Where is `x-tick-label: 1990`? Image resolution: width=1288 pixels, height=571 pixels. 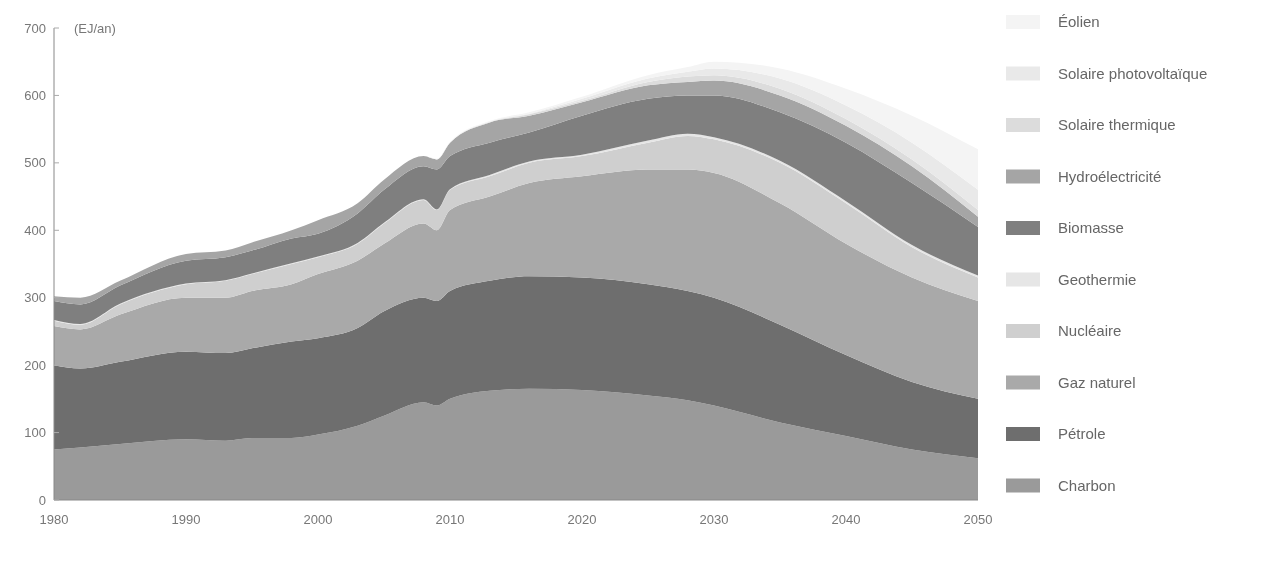
x-tick-label: 1990 is located at coordinates (186, 519).